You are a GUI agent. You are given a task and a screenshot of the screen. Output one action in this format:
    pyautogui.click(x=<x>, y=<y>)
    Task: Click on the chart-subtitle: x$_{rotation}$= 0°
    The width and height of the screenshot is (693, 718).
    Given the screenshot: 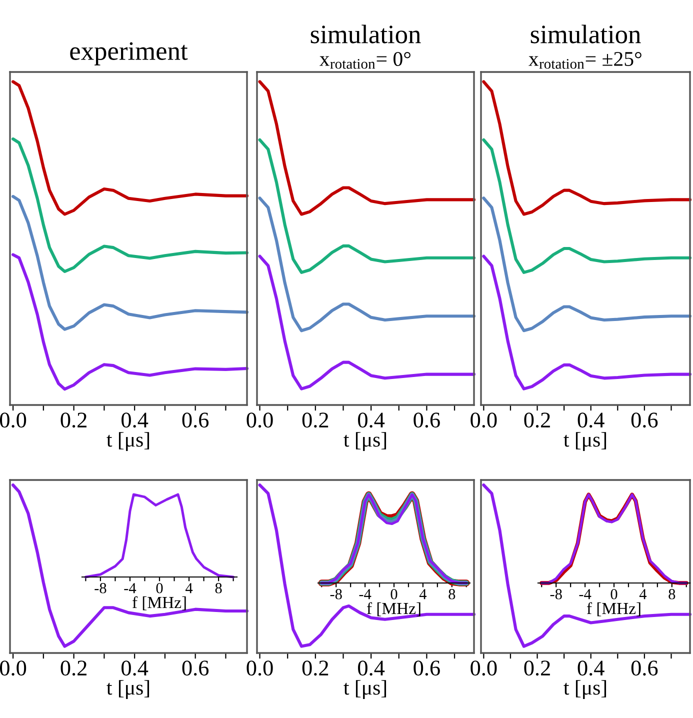 What is the action you would take?
    pyautogui.click(x=365, y=60)
    